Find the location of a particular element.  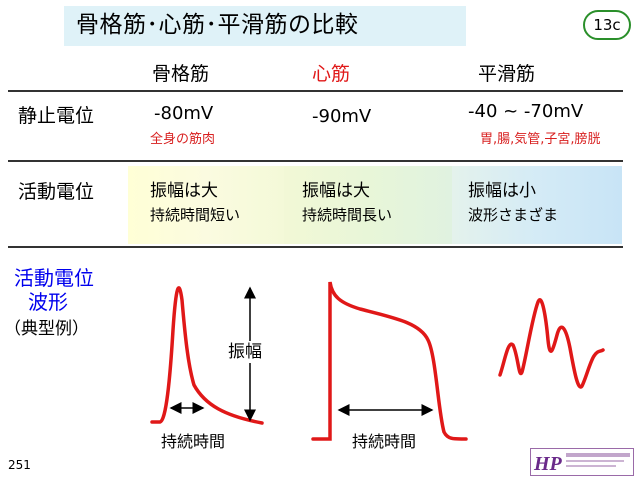

action-cardiac-duration: 持続時間長い is located at coordinates (347, 215).